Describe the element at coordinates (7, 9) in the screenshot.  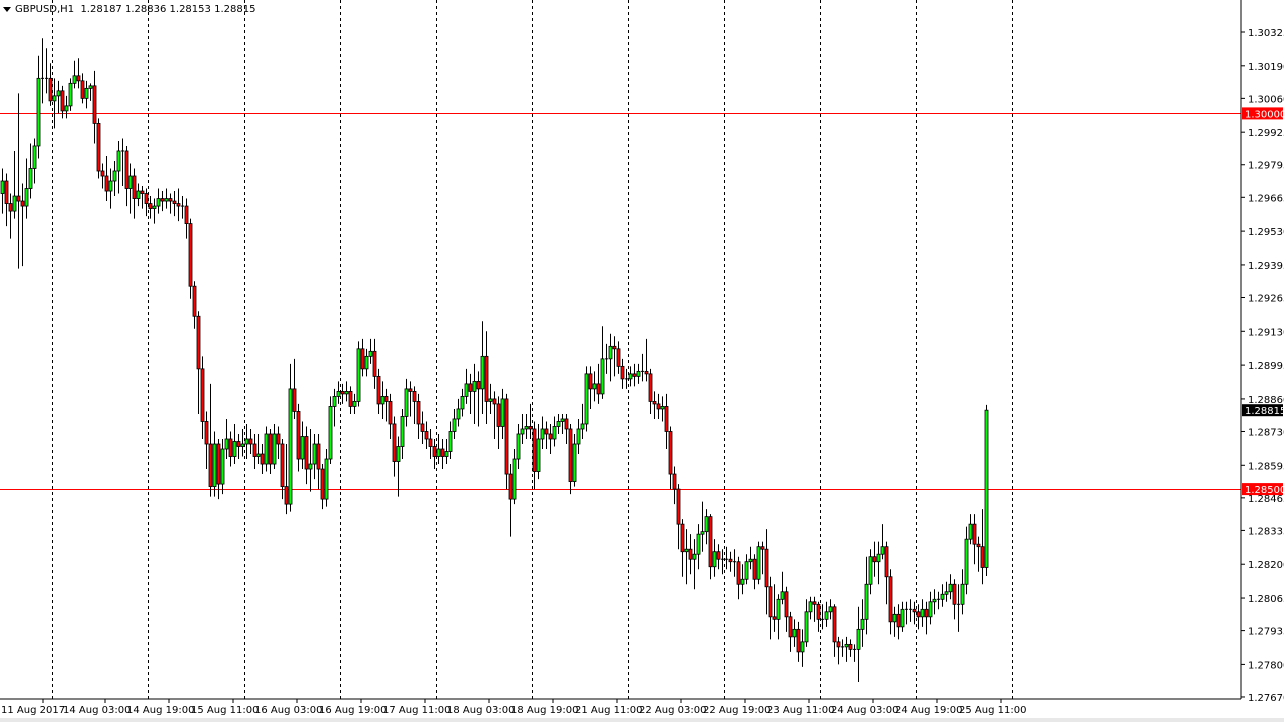
I see `dropdown-triangle-icon` at that location.